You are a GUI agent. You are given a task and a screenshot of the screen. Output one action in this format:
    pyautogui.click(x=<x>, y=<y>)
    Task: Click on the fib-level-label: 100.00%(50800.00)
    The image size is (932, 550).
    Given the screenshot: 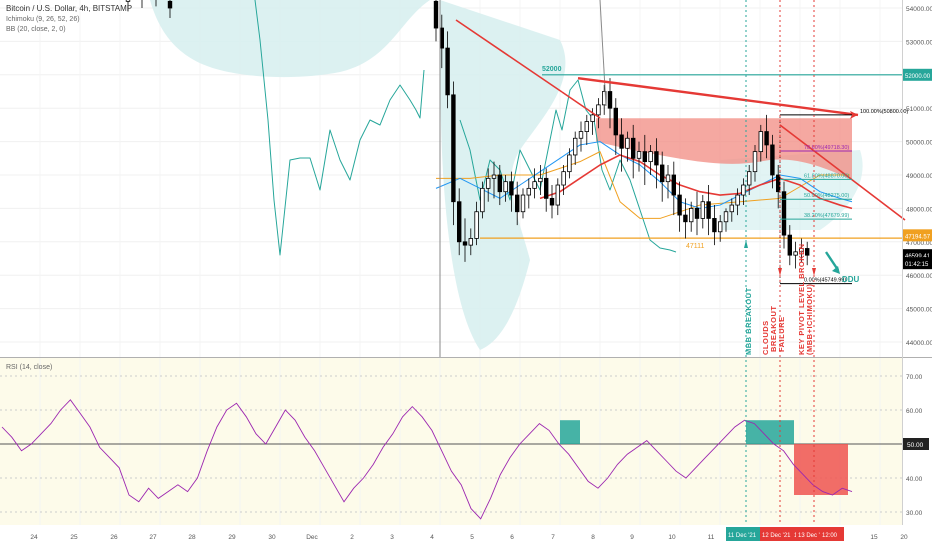 What is the action you would take?
    pyautogui.click(x=884, y=112)
    